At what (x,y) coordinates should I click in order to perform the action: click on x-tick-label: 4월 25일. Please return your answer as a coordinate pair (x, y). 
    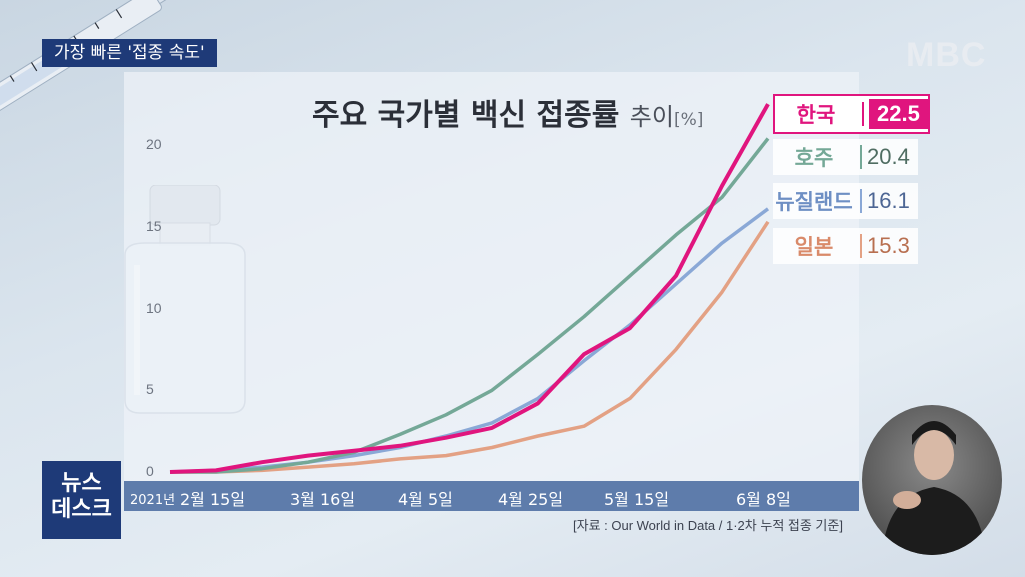
    Looking at the image, I should click on (531, 499).